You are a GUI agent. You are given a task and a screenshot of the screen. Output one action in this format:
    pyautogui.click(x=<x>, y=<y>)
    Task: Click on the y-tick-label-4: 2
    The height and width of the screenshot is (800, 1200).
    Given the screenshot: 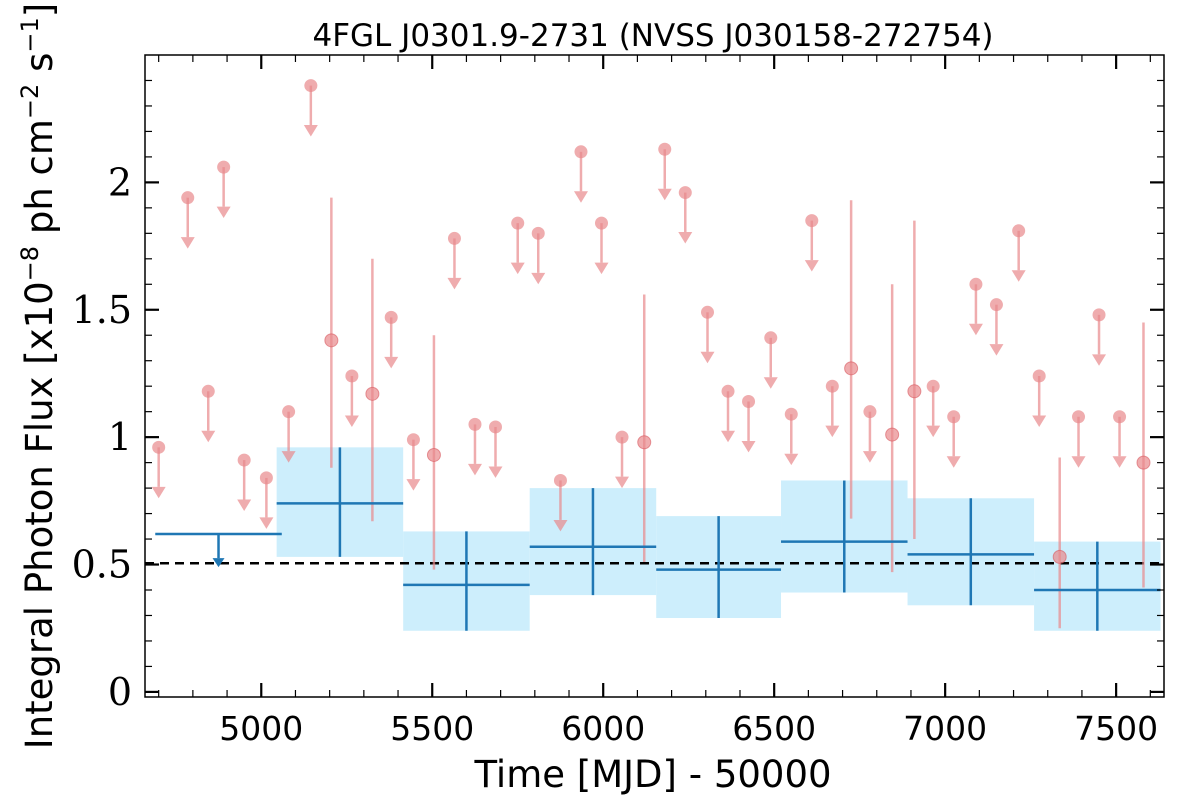 What is the action you would take?
    pyautogui.click(x=120, y=182)
    